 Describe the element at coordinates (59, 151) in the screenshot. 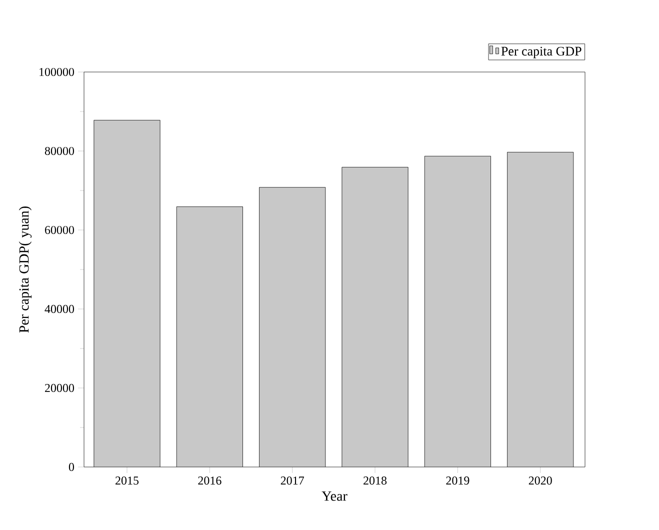

I see `y-tick-label: 80000` at that location.